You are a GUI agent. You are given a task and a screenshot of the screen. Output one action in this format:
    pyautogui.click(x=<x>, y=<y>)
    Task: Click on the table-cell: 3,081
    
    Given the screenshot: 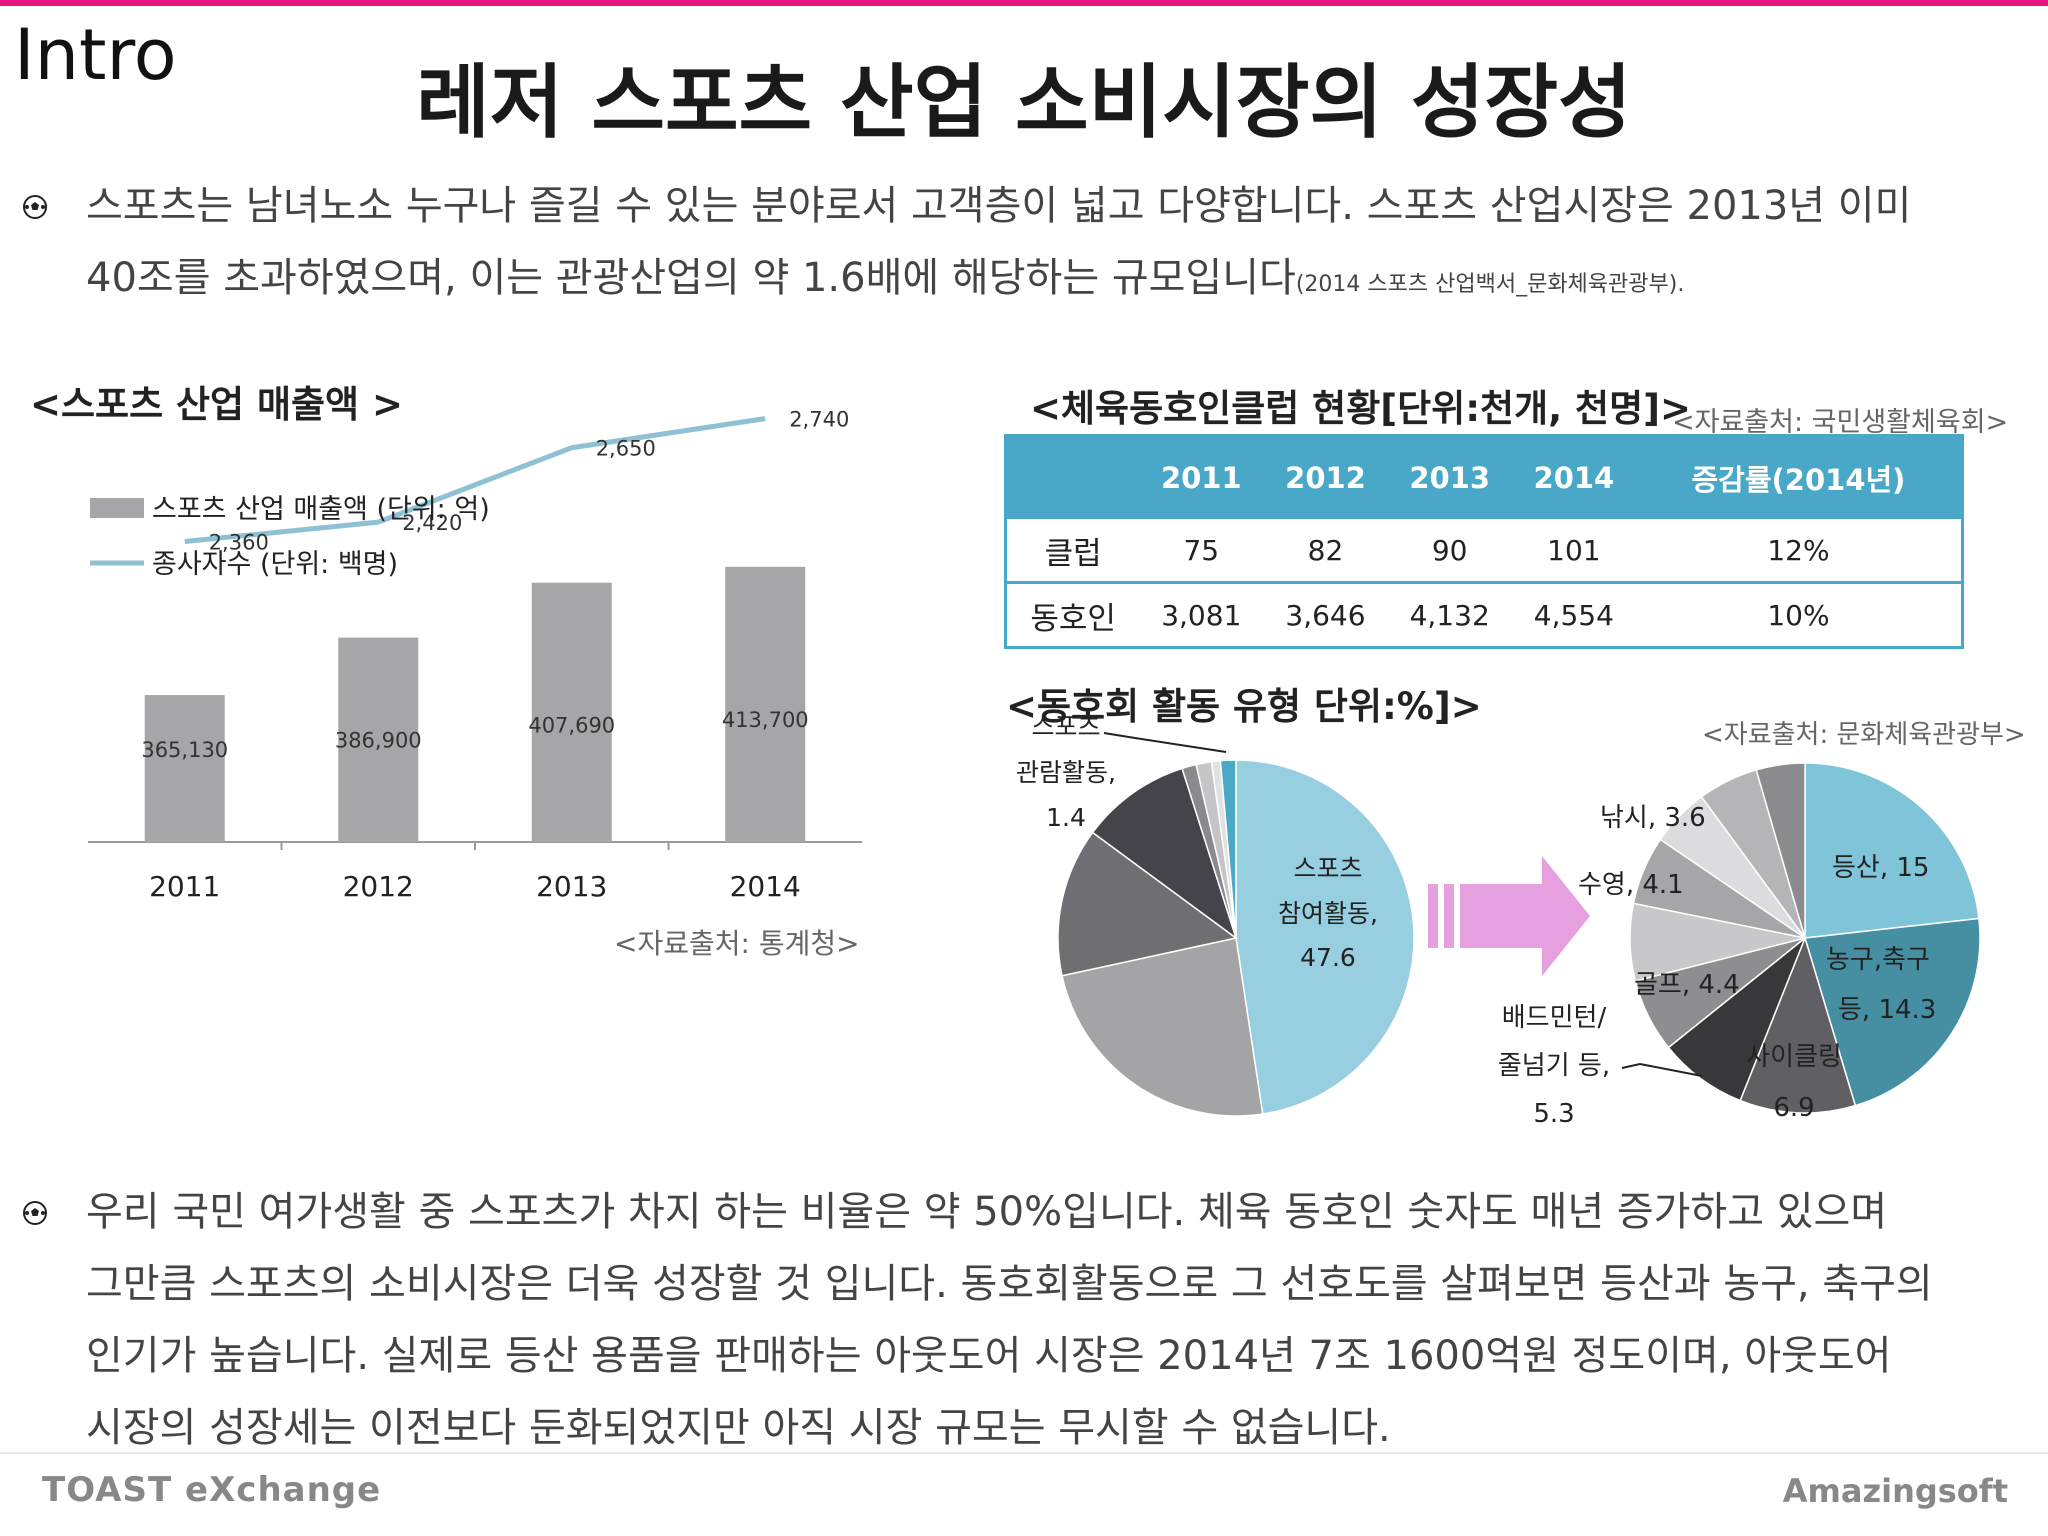 What is the action you would take?
    pyautogui.click(x=1201, y=615)
    